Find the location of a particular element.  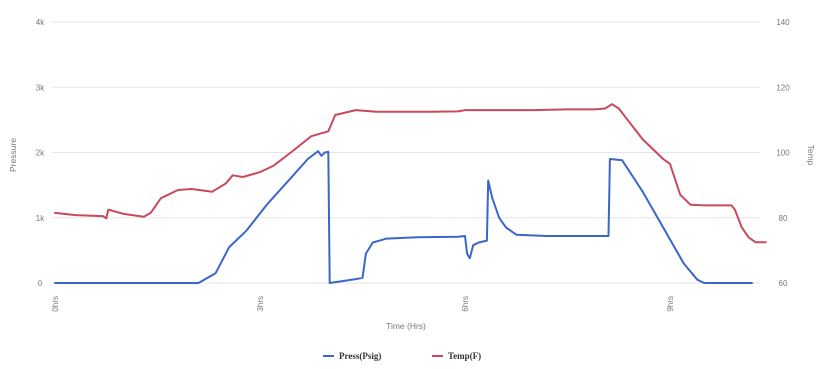

y-right-tick-label: 60 is located at coordinates (783, 283).